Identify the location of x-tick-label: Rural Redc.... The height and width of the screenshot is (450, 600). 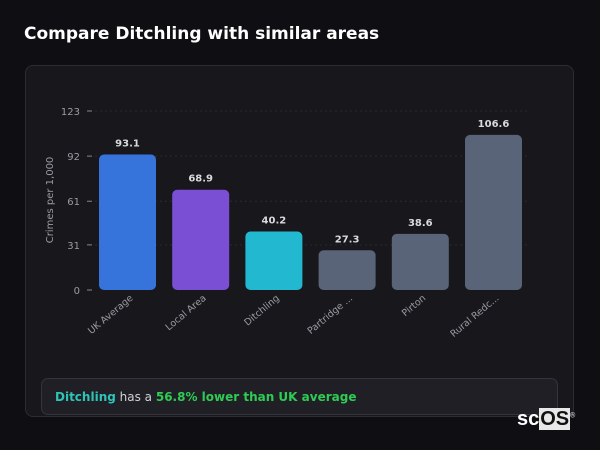
(474, 316).